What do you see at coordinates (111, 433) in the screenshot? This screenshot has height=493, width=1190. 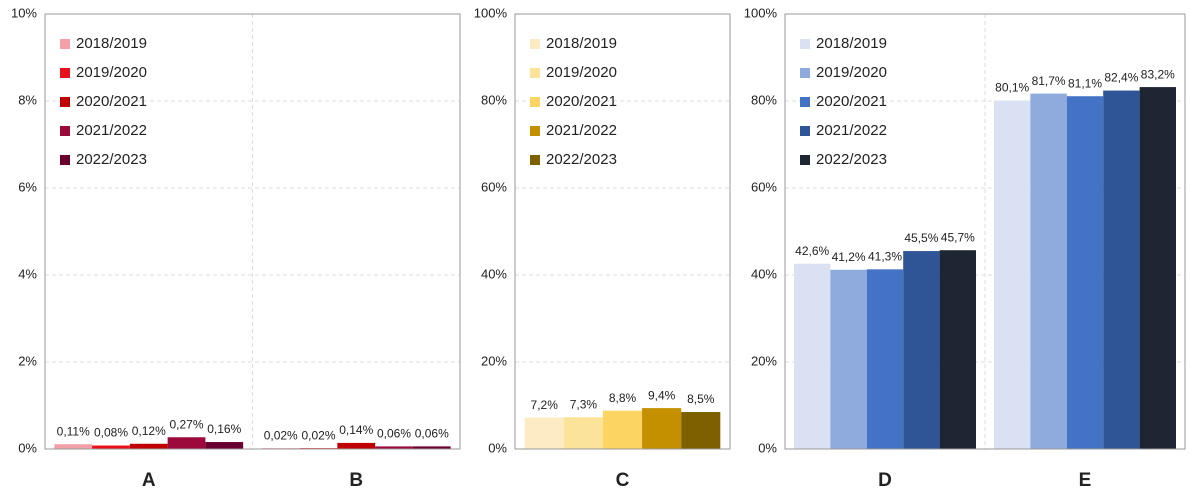 I see `value-label: 0,08%` at bounding box center [111, 433].